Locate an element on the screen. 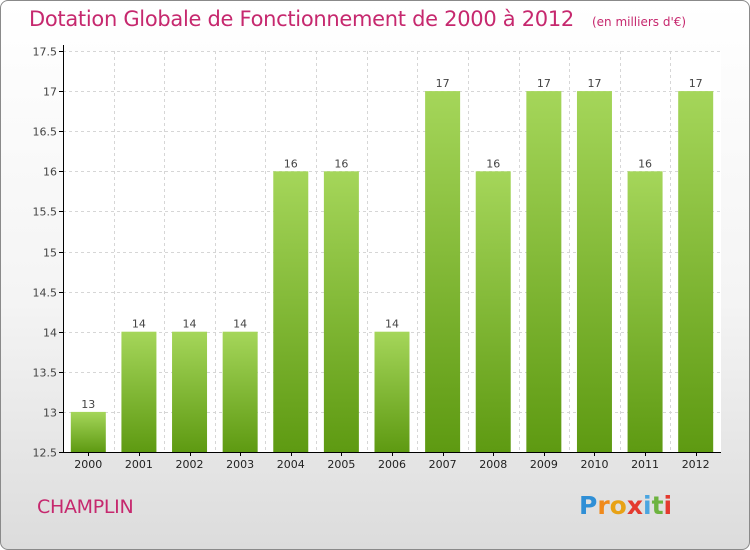  x-tick-label: 2007 is located at coordinates (443, 464).